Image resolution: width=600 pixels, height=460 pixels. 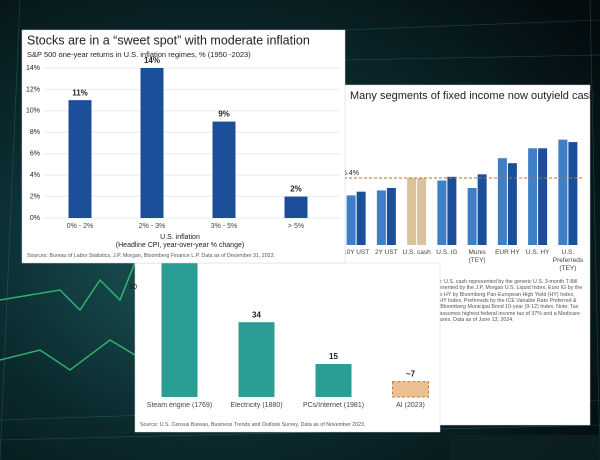 I want to click on x-tick-label: Steam engine (1769), so click(x=179, y=405).